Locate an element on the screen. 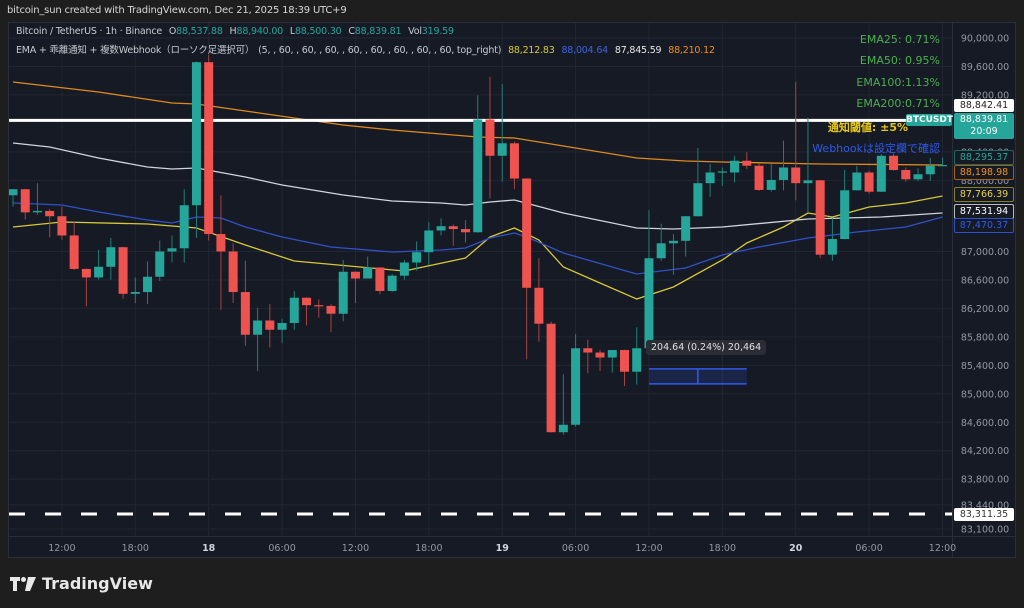 The width and height of the screenshot is (1024, 608). y-tick-label: 83,100.00 is located at coordinates (985, 530).